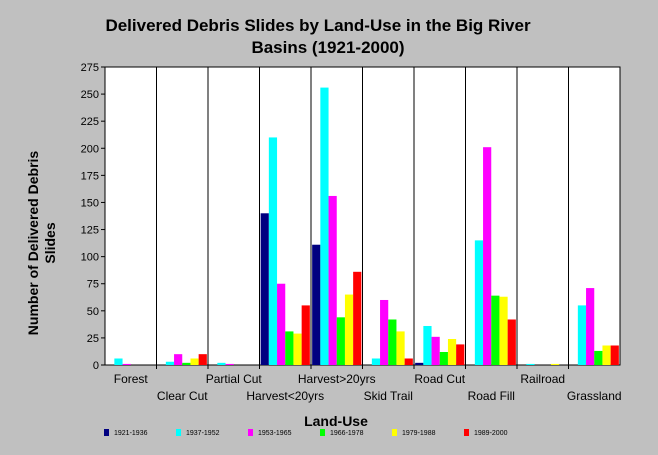  I want to click on y-tick-label: 200, so click(90, 149).